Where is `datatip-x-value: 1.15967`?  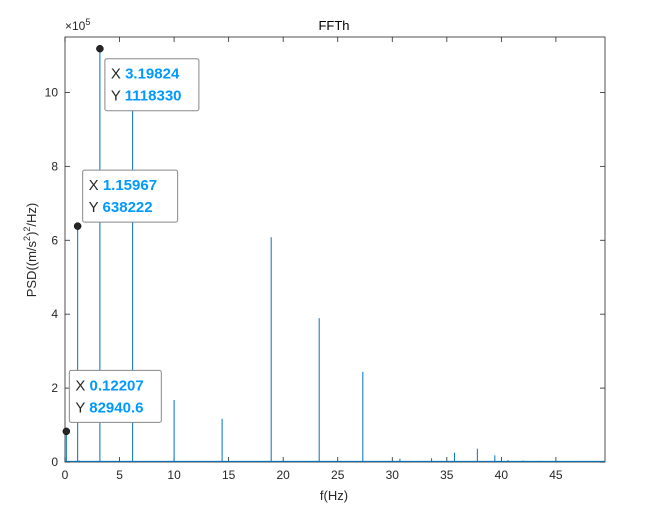
datatip-x-value: 1.15967 is located at coordinates (130, 185).